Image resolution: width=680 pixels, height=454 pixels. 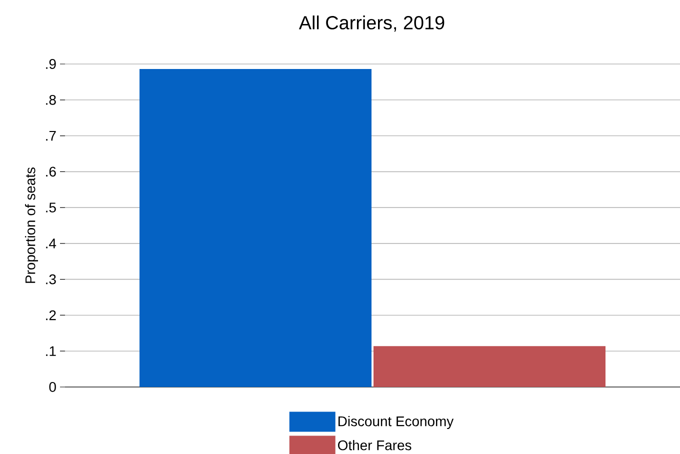 What do you see at coordinates (52, 387) in the screenshot?
I see `y-tick-label: 0` at bounding box center [52, 387].